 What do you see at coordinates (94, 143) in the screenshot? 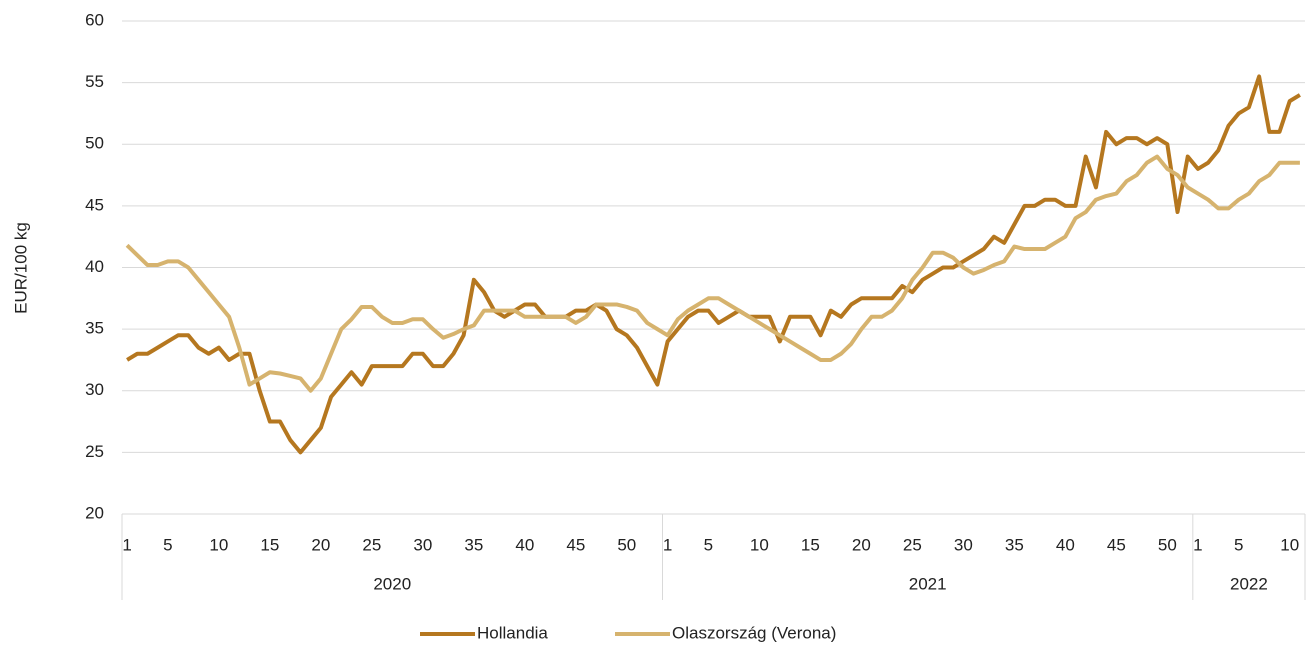
I see `y-tick-label: 50` at bounding box center [94, 143].